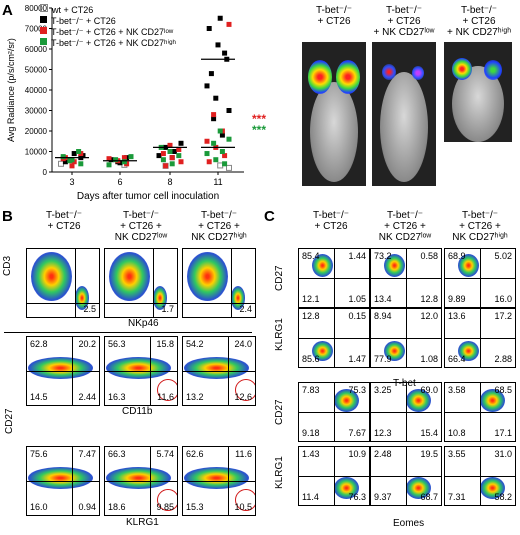  Describe the element at coordinates (457, 454) in the screenshot. I see `quadrant-value: 3.55` at that location.